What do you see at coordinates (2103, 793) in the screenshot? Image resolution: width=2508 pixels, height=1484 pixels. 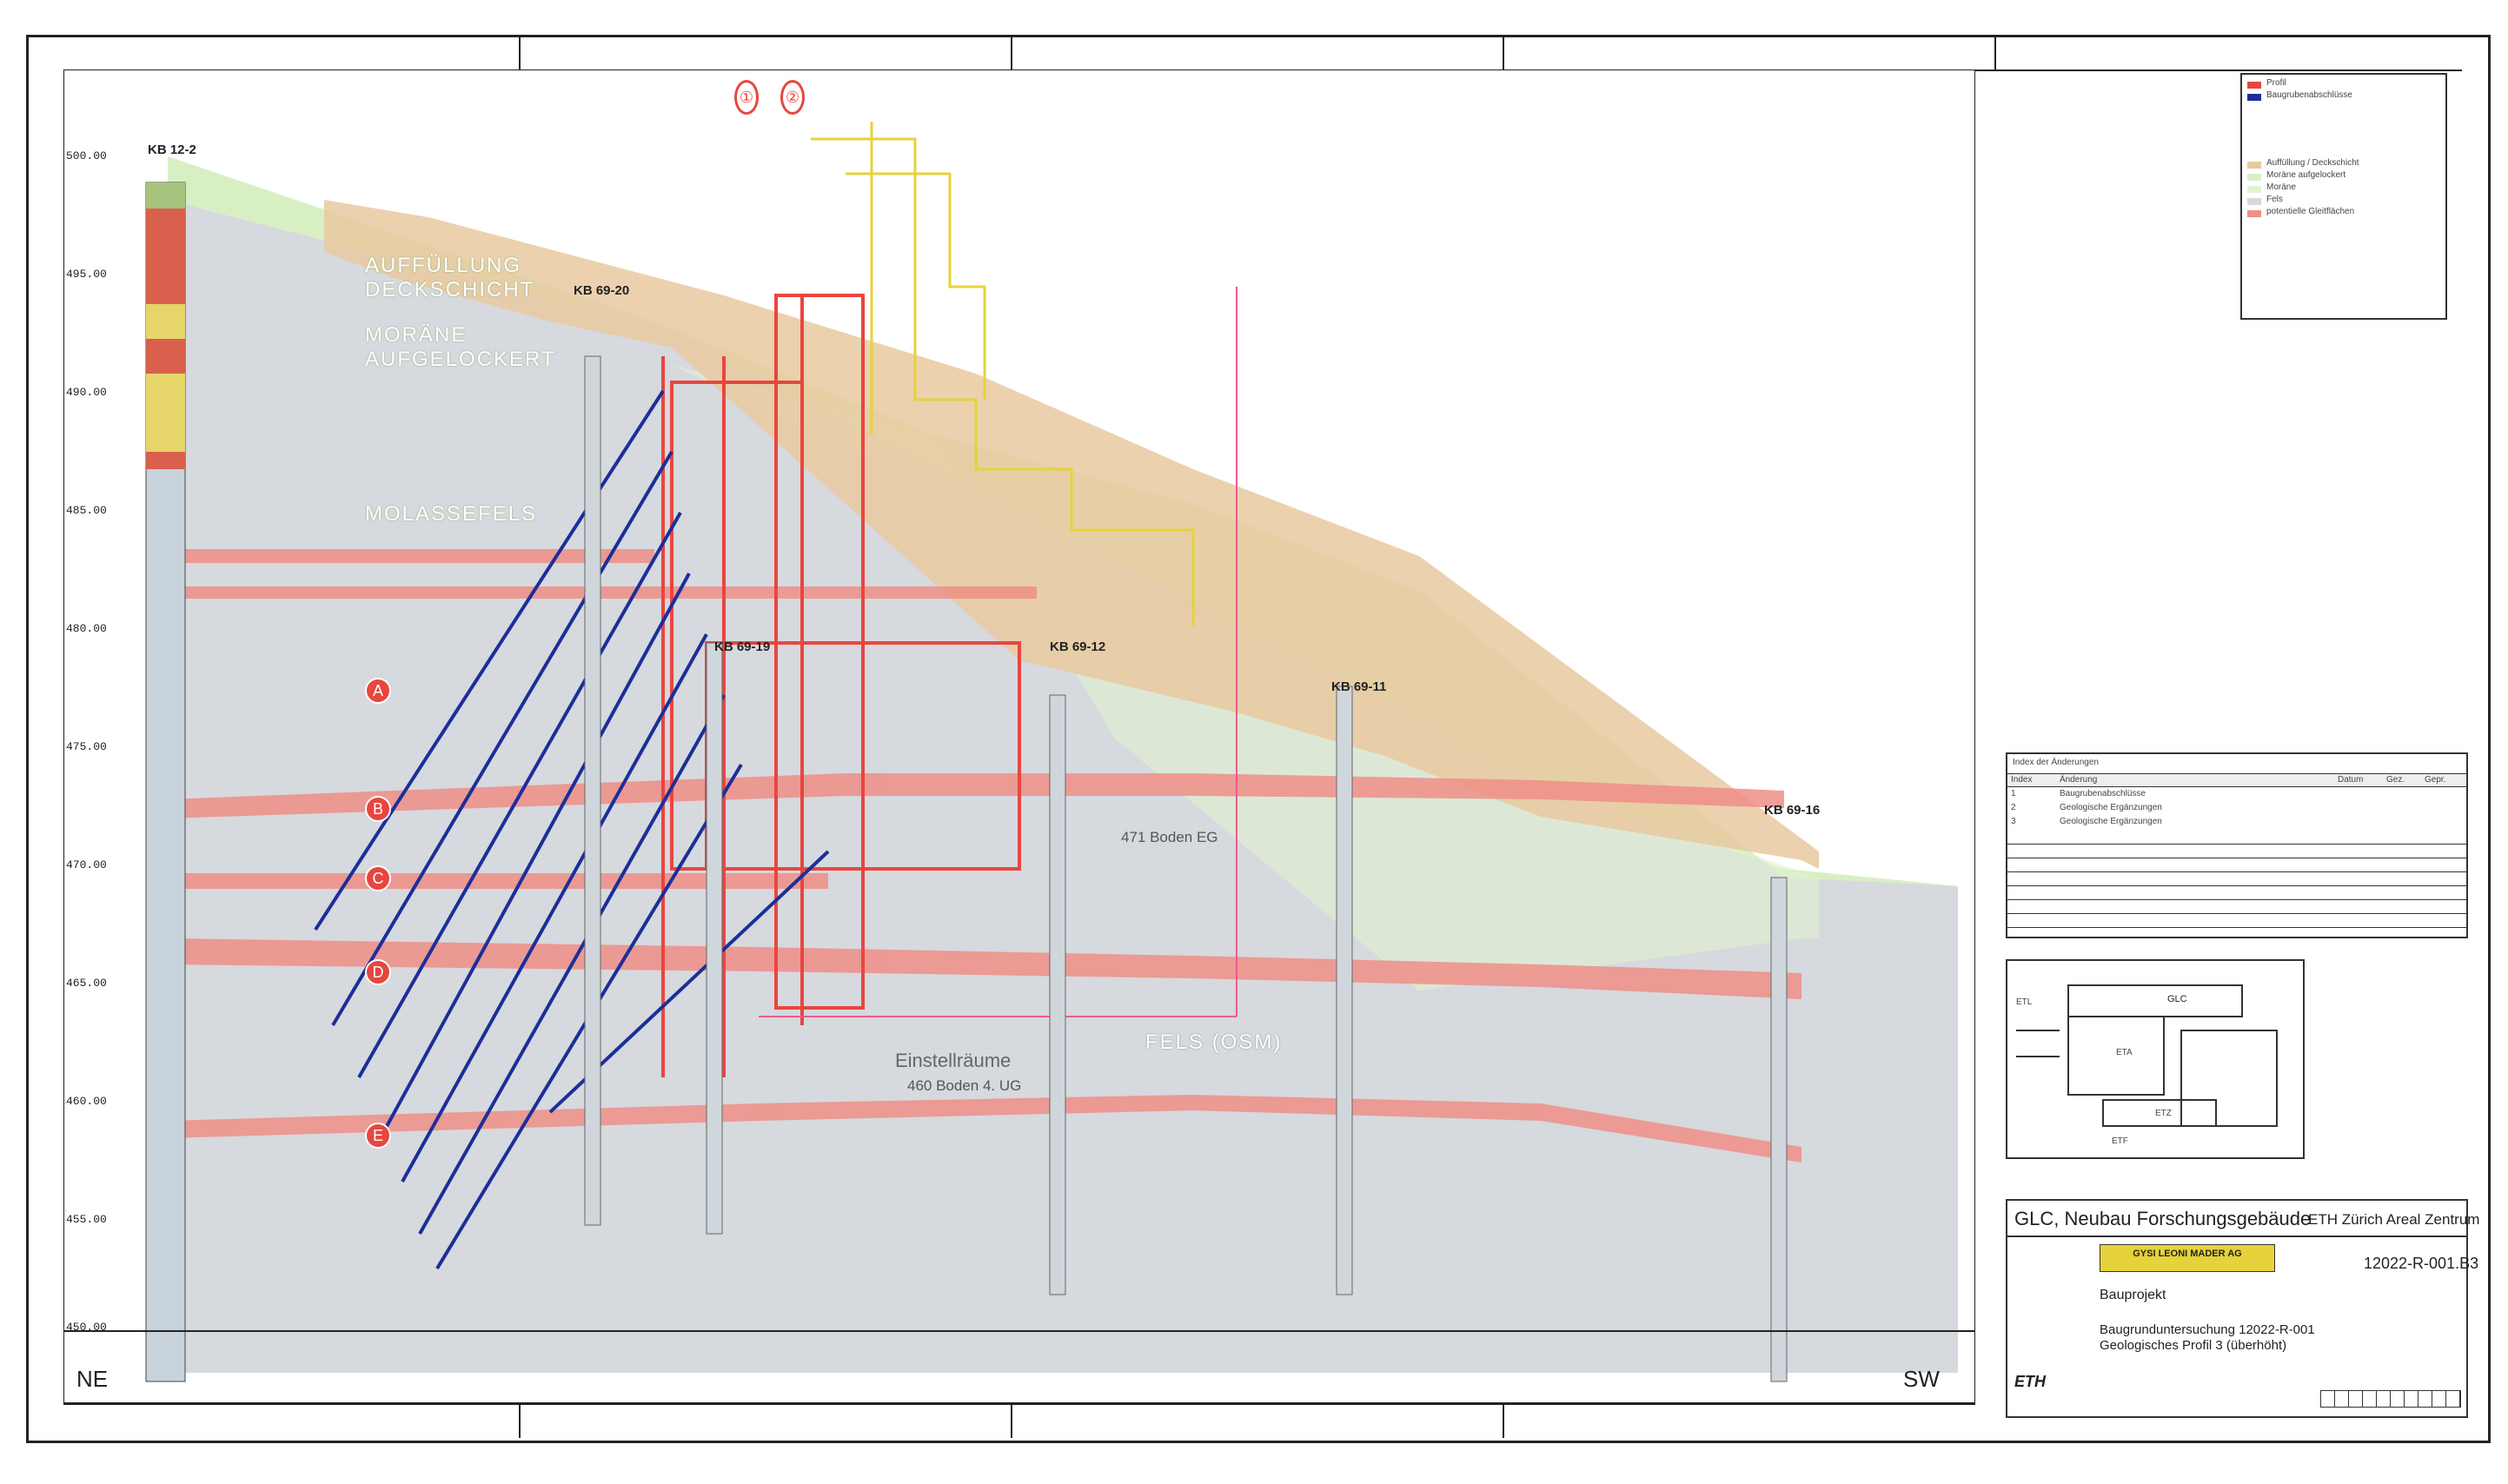 I see `revision-cell: Baugrubenabschlüsse` at bounding box center [2103, 793].